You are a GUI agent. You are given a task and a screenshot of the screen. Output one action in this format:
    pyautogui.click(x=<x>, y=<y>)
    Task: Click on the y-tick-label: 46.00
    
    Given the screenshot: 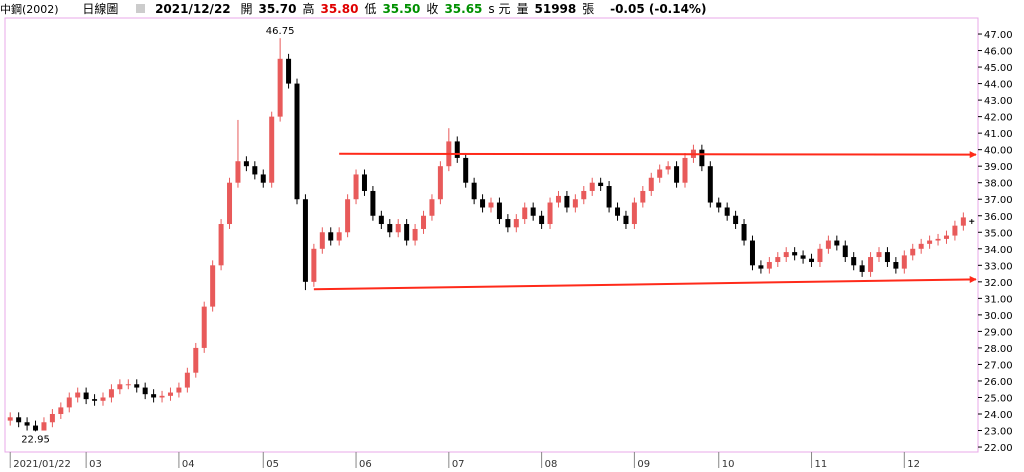 What is the action you would take?
    pyautogui.click(x=998, y=52)
    